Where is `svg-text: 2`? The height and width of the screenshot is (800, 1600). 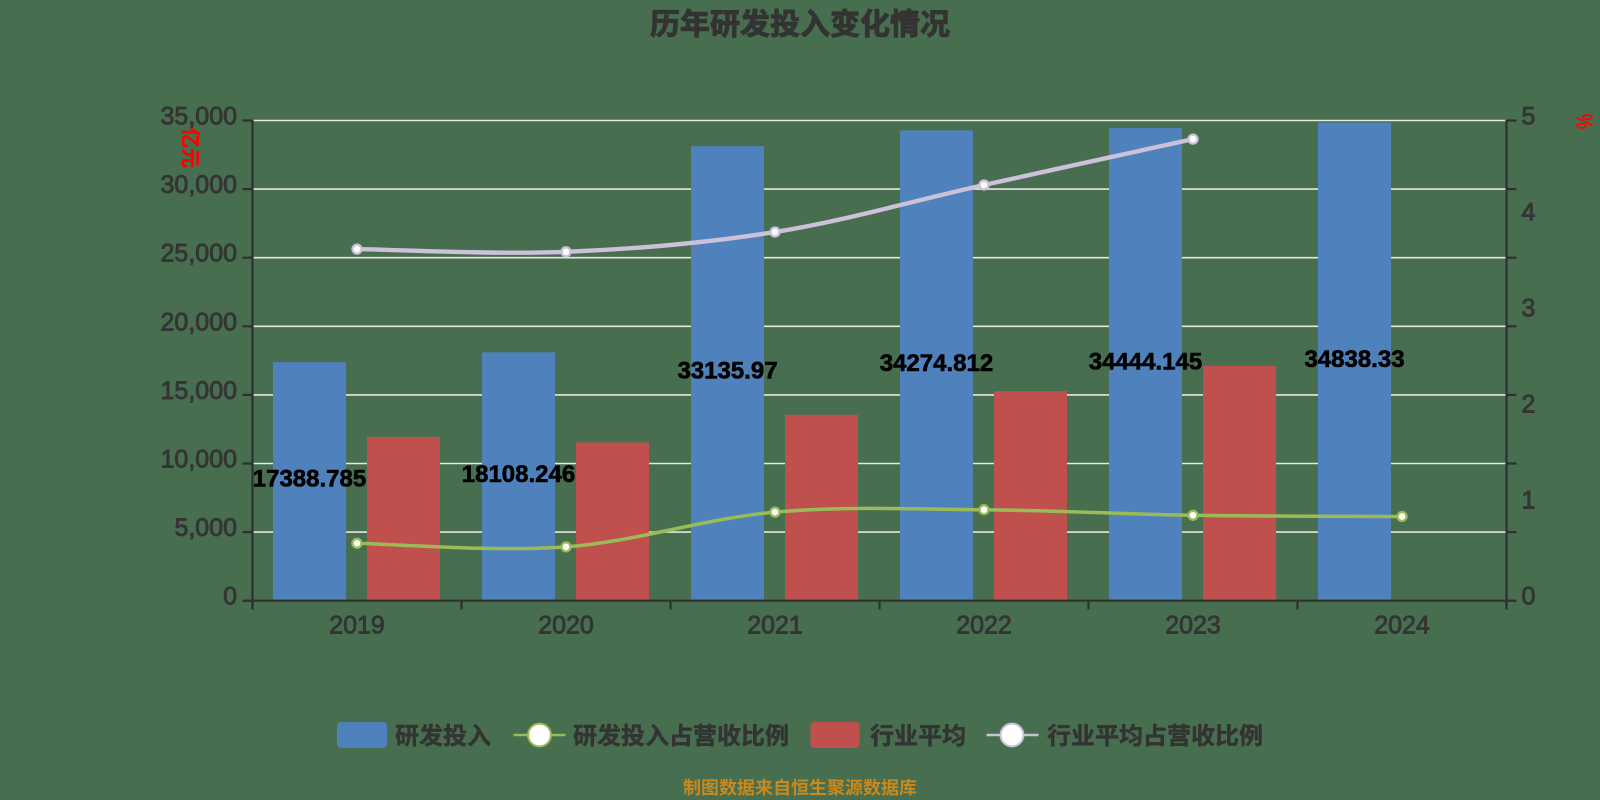
svg-text: 2 is located at coordinates (1529, 405).